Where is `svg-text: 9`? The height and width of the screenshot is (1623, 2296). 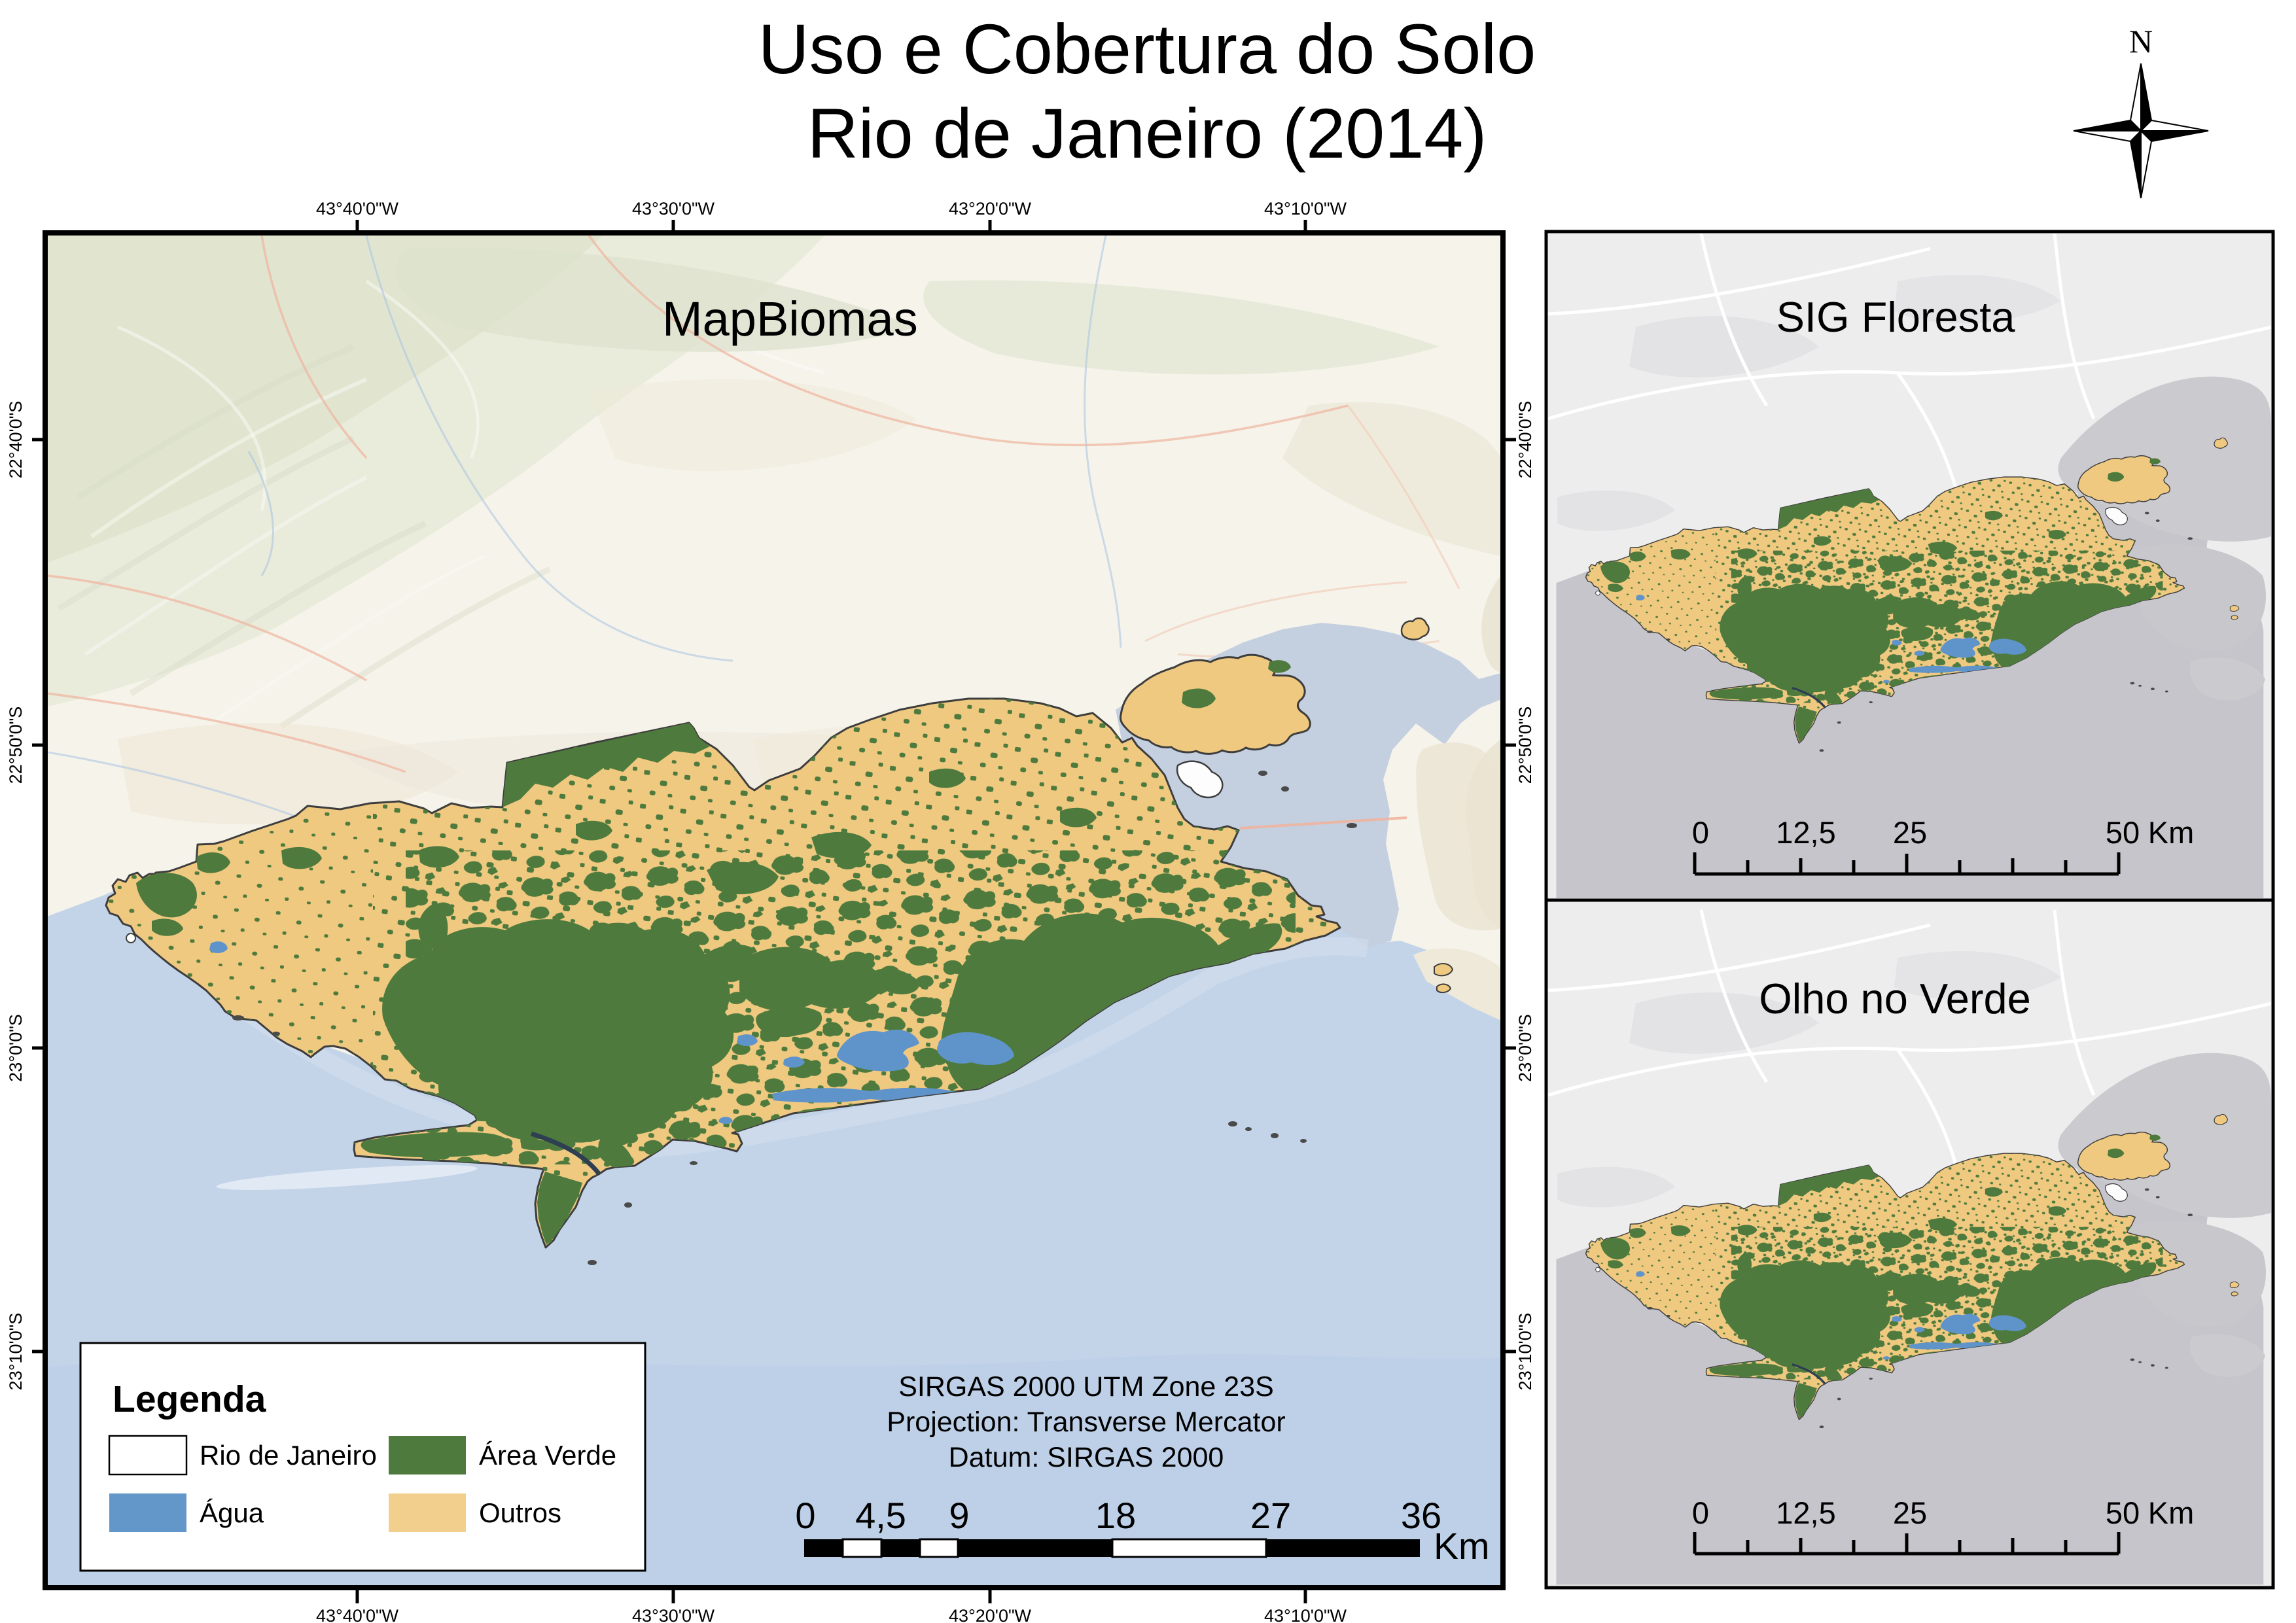
svg-text: 9 is located at coordinates (959, 1516).